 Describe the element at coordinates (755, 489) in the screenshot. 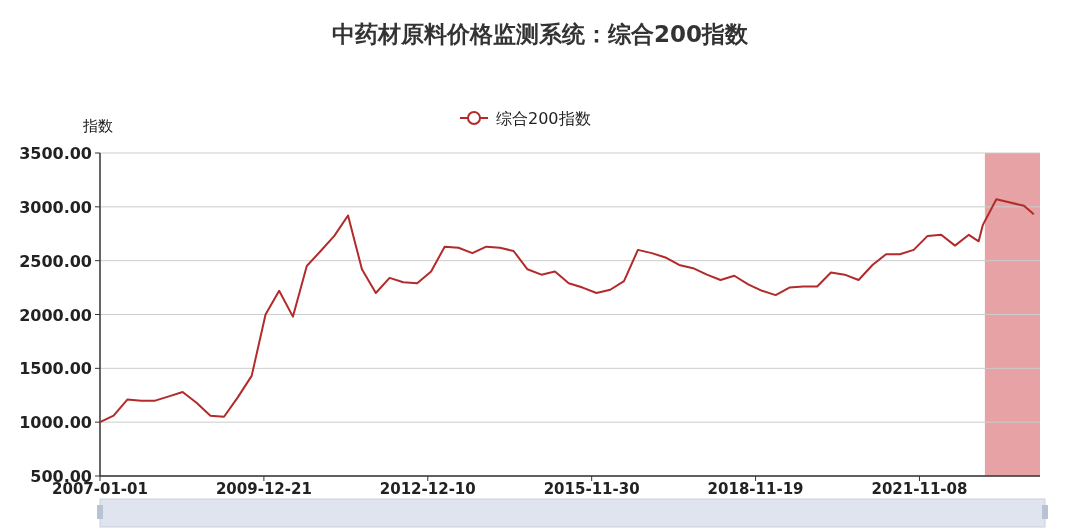

I see `x-tick-label: 2018-11-19` at that location.